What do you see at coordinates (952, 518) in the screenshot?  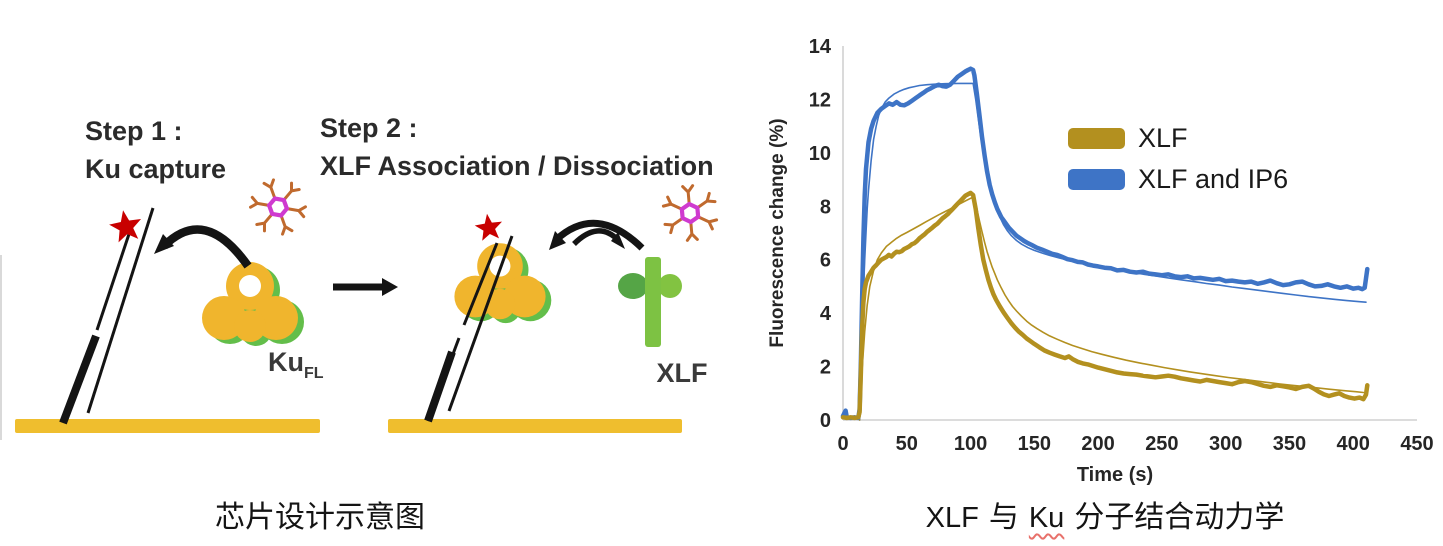 I see `right-caption-xlf: XLF` at bounding box center [952, 518].